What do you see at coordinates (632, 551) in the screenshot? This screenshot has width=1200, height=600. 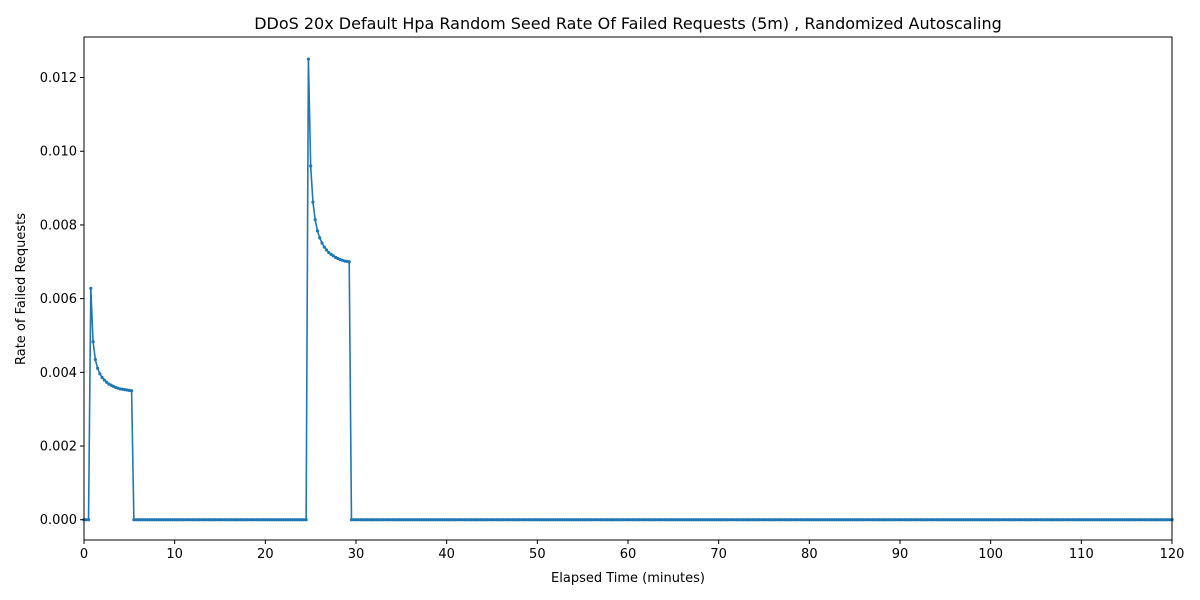 I see `x-axis-ticks: 0 10 20 30 40 50 60 70 80 90 100 110 120` at bounding box center [632, 551].